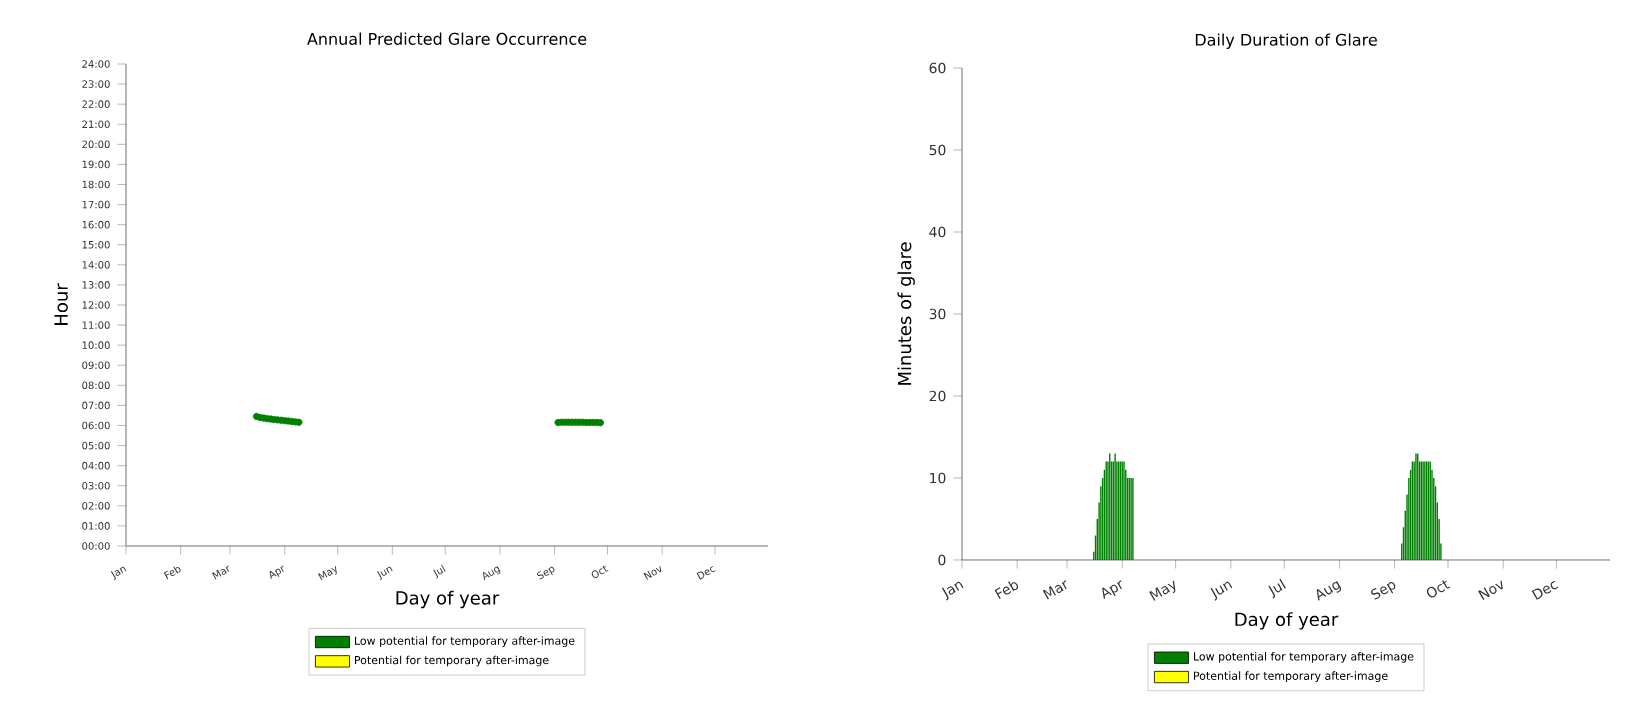  Describe the element at coordinates (942, 560) in the screenshot. I see `y-tick-label: 0` at that location.